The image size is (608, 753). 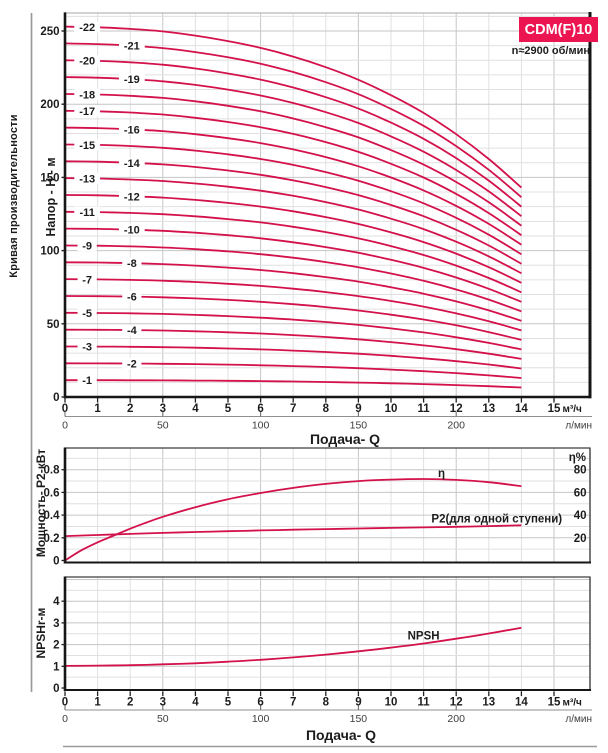 What do you see at coordinates (228, 409) in the screenshot?
I see `x-tick-label: 5` at bounding box center [228, 409].